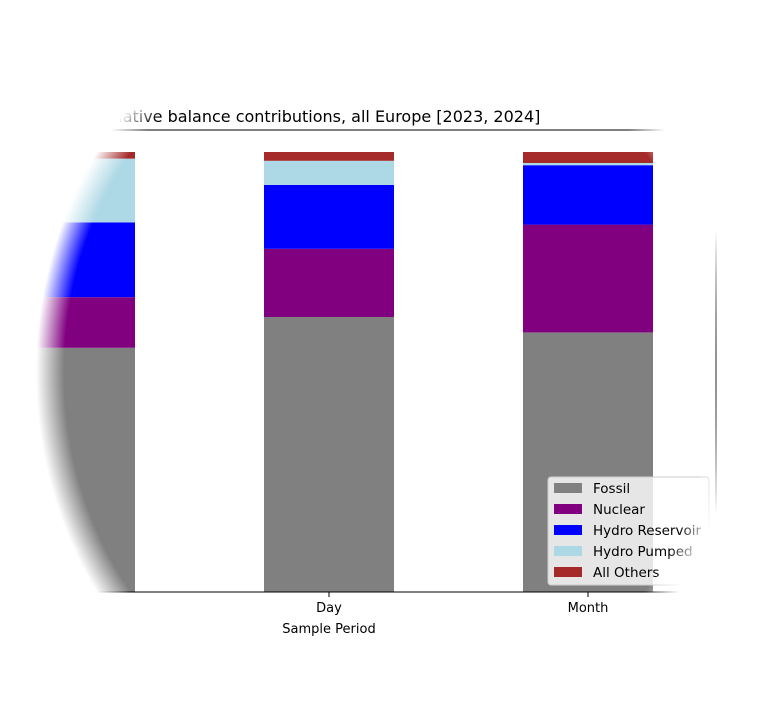 Image resolution: width=761 pixels, height=713 pixels. I want to click on x-tick-label: Day, so click(329, 608).